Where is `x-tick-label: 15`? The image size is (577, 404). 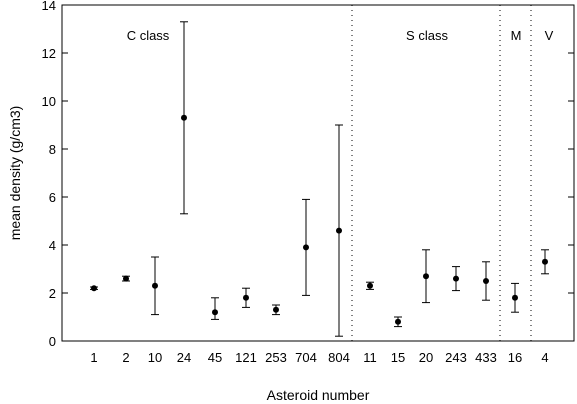 x-tick-label: 15 is located at coordinates (398, 357).